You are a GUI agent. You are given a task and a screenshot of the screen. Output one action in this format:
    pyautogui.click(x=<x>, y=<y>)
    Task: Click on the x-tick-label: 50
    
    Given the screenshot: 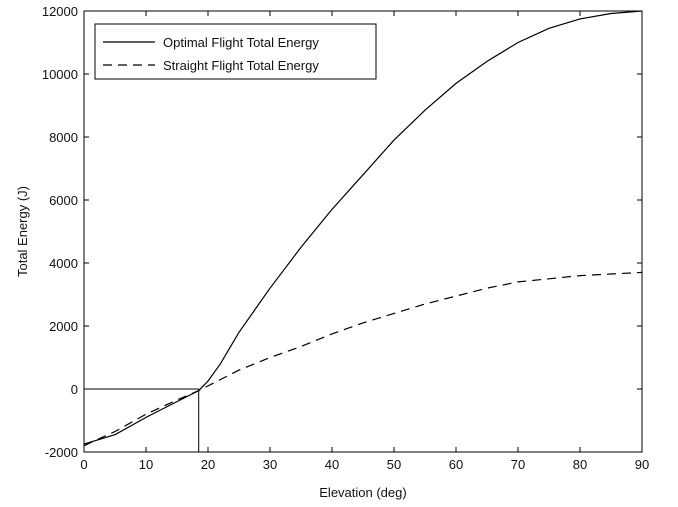 What is the action you would take?
    pyautogui.click(x=394, y=464)
    